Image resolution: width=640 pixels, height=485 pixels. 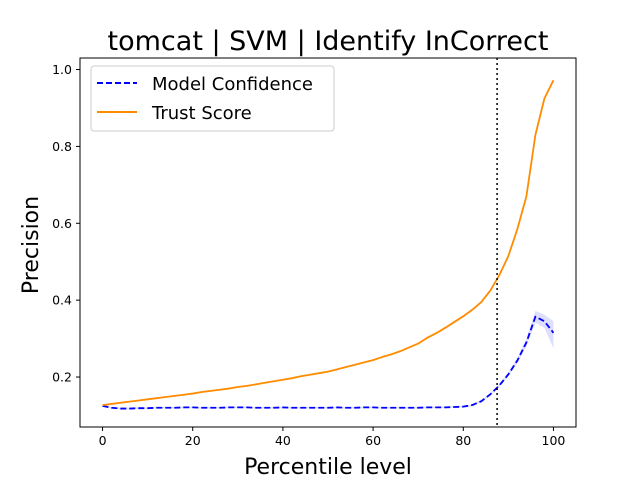 I want to click on y-tick-label: 0.6, so click(x=62, y=223).